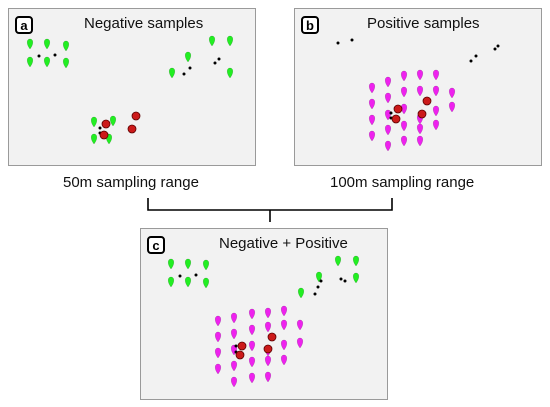 This screenshot has width=550, height=407. Describe the element at coordinates (270, 210) in the screenshot. I see `merge-bracket` at that location.